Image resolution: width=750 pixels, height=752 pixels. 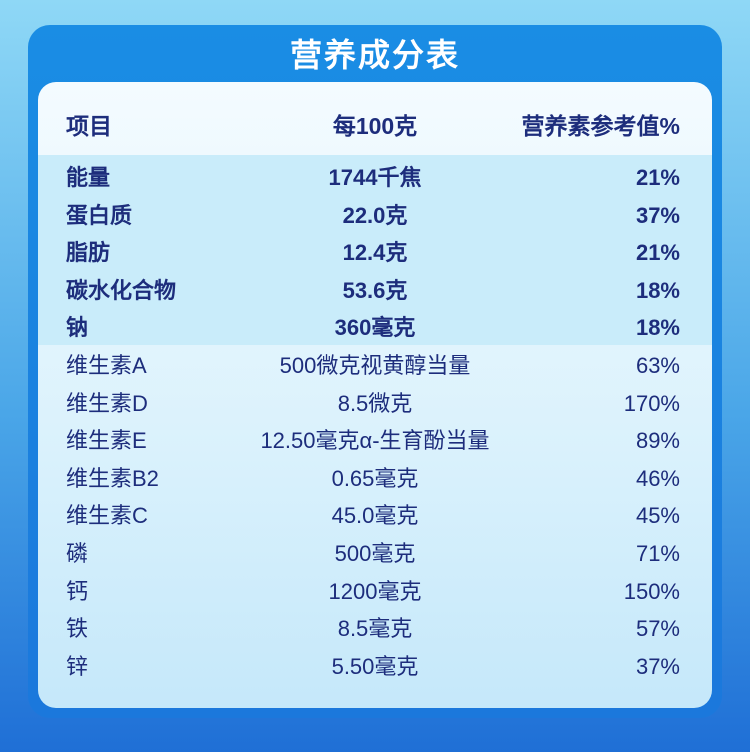 I want to click on amount: 12.50毫克α-生育酚当量, so click(x=375, y=441).